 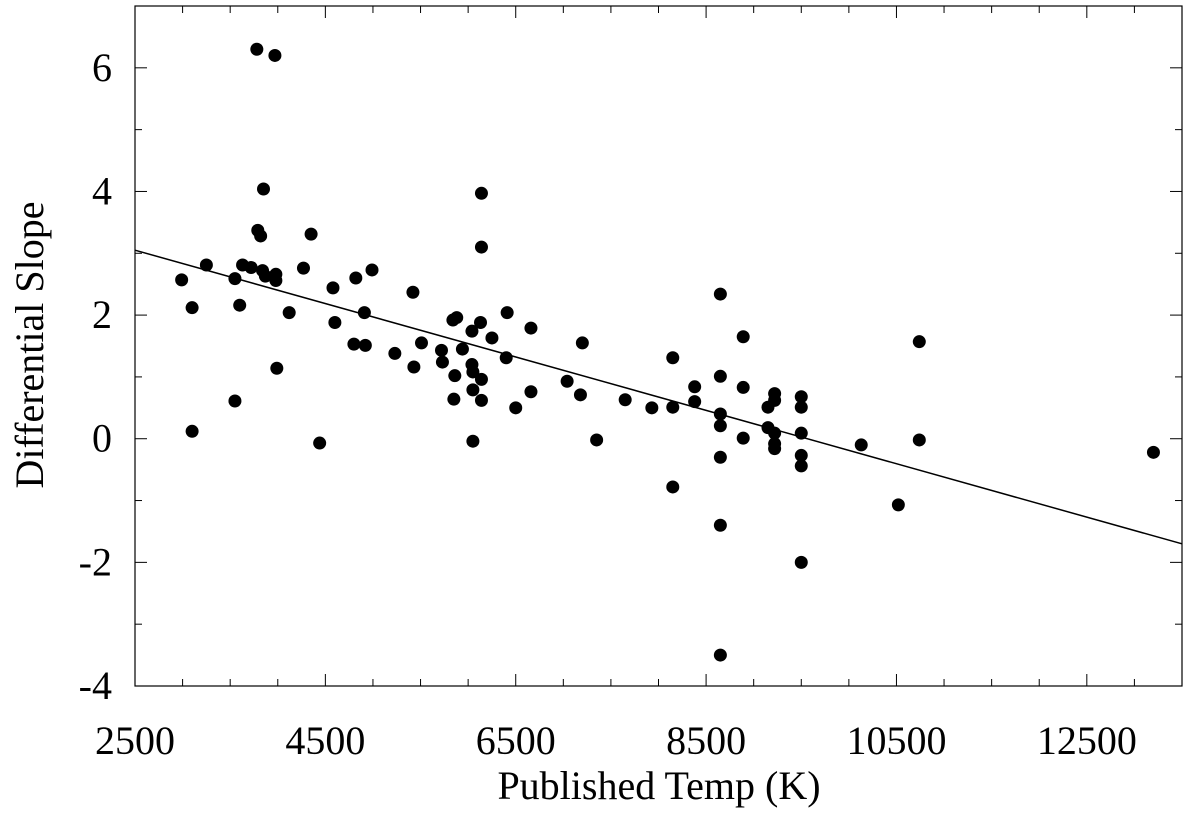 What do you see at coordinates (102, 67) in the screenshot?
I see `y-tick-label: 6` at bounding box center [102, 67].